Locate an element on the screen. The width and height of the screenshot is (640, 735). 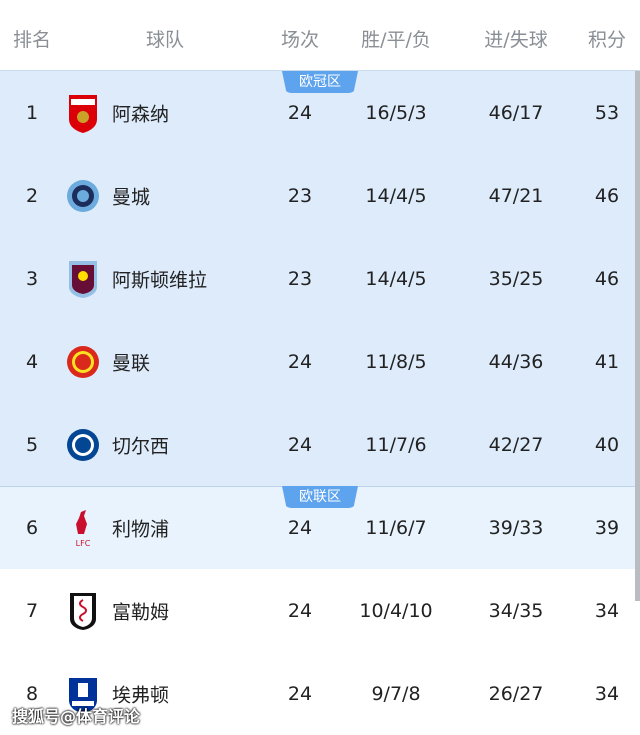
goals: 42/27 is located at coordinates (516, 444).